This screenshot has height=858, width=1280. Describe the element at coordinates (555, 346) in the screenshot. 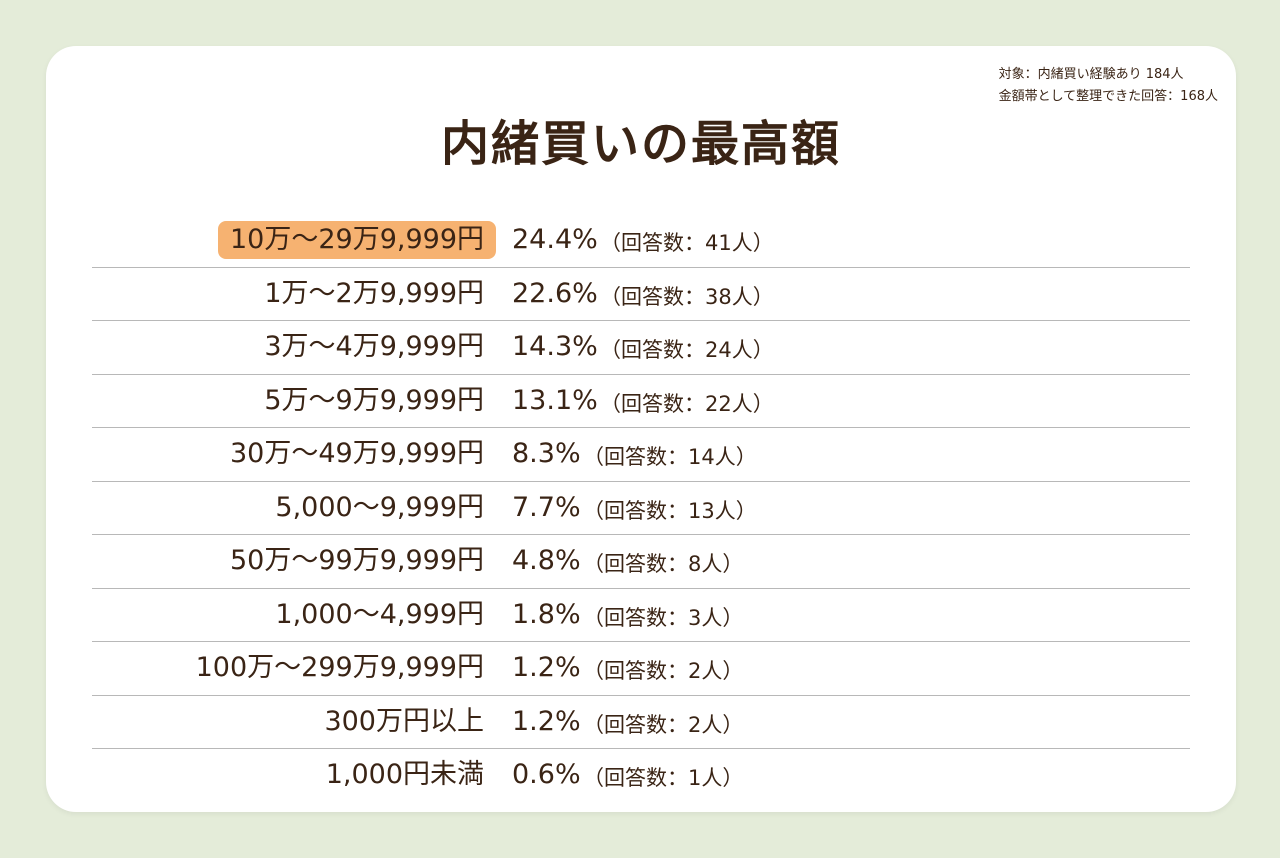

I see `row-percent: 14.3%` at that location.